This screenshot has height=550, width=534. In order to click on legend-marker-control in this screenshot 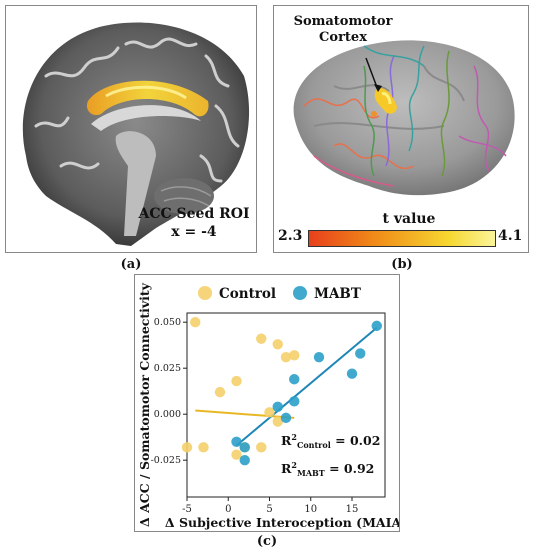, I will do `click(205, 293)`.